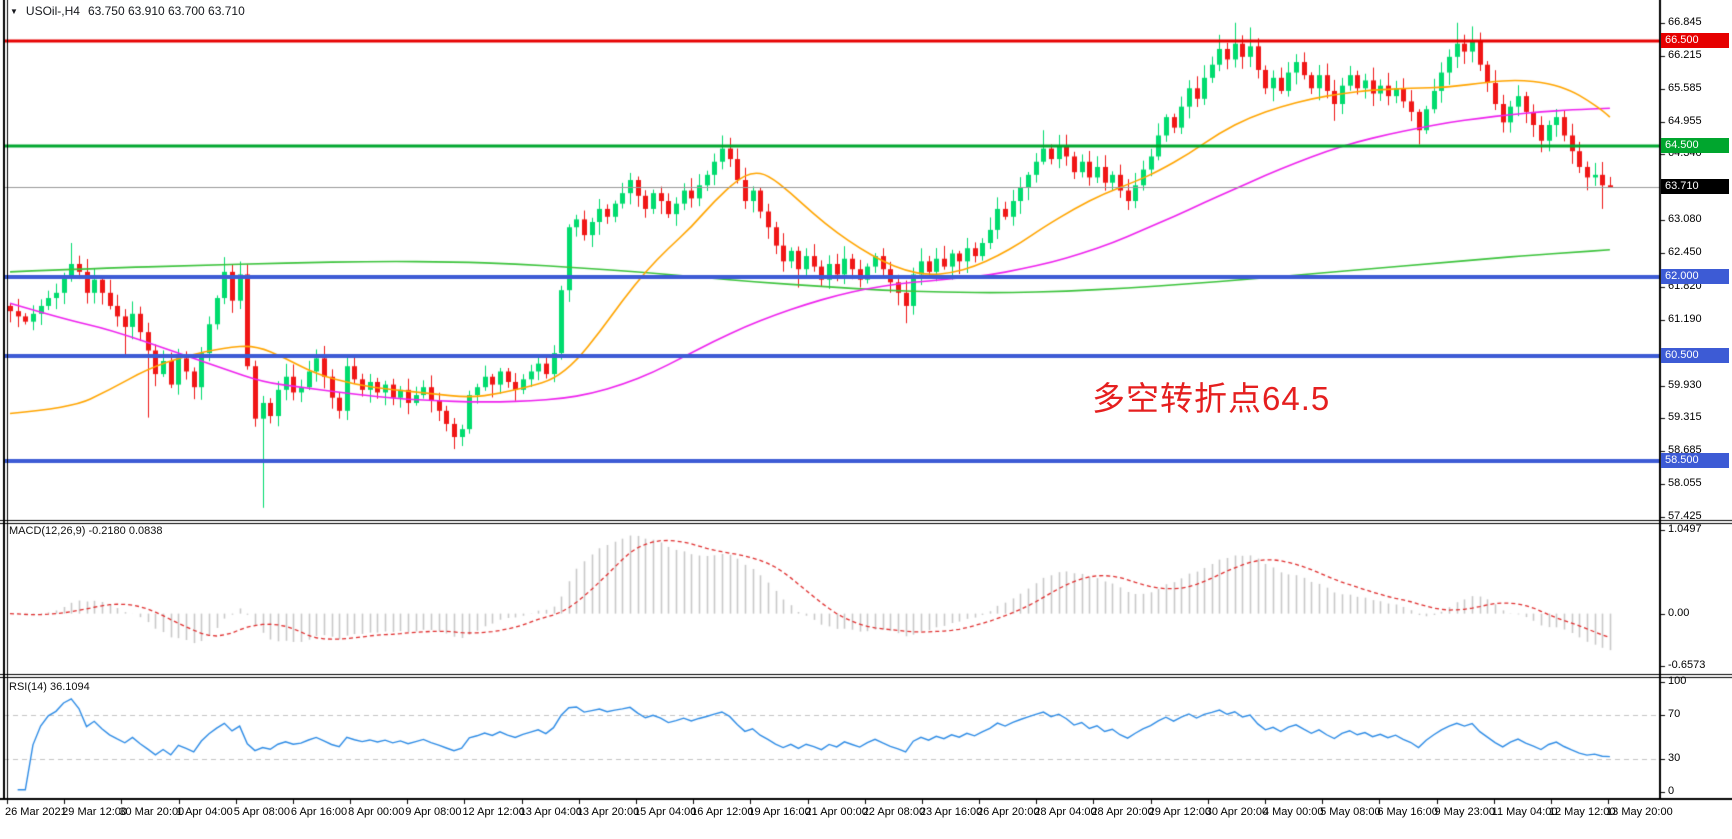 The image size is (1732, 839). I want to click on price-badge-58.500: 58.500, so click(1695, 460).